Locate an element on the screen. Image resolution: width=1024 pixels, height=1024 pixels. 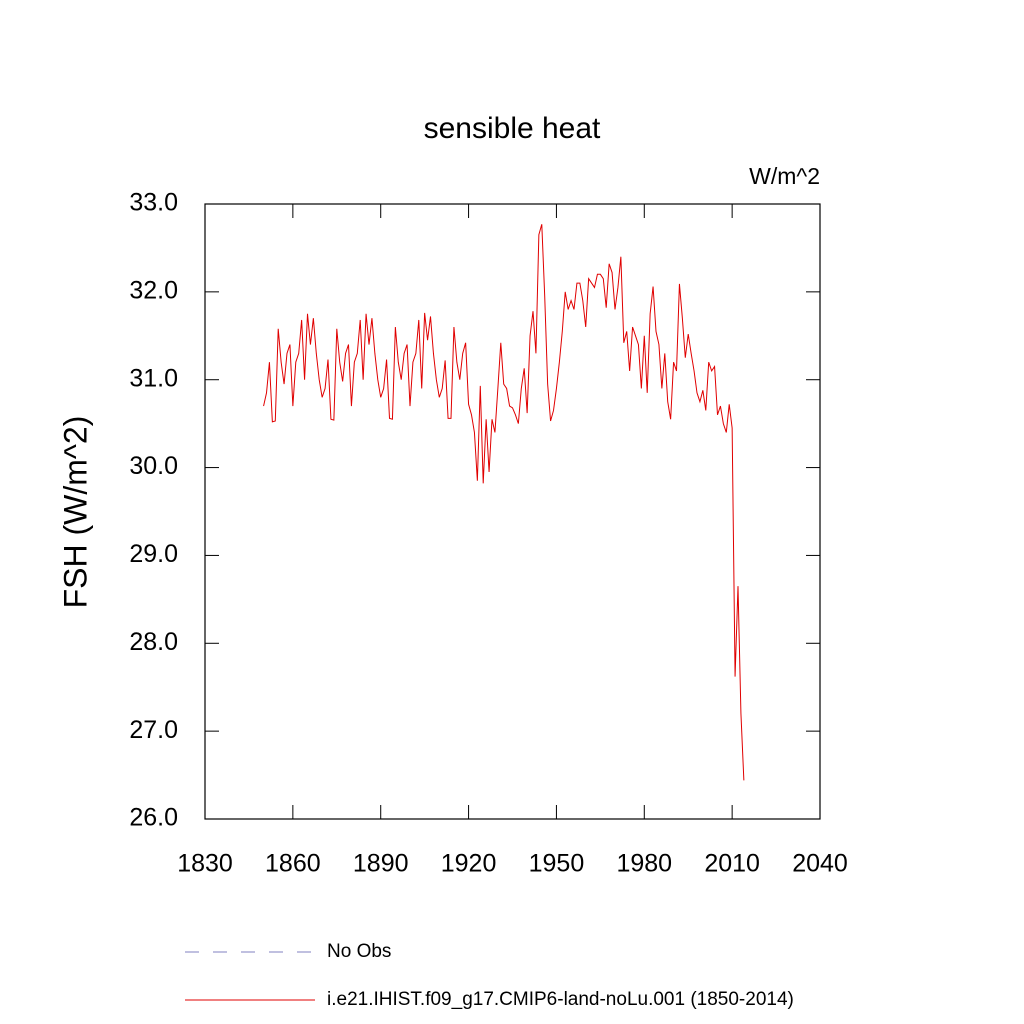
x-tick-label: 2040 is located at coordinates (820, 864).